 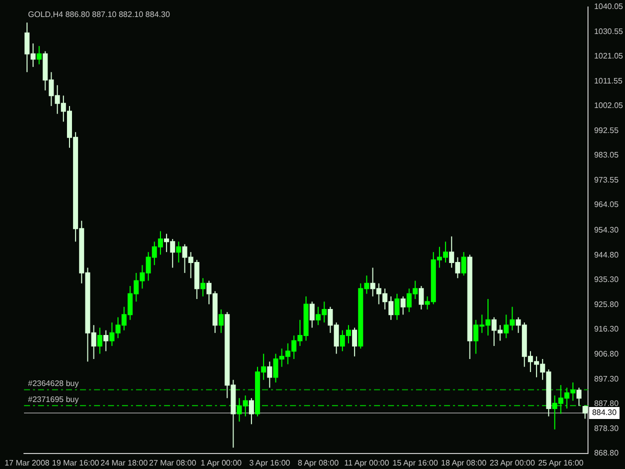 What do you see at coordinates (607, 403) in the screenshot?
I see `y-tick-label: 887.80` at bounding box center [607, 403].